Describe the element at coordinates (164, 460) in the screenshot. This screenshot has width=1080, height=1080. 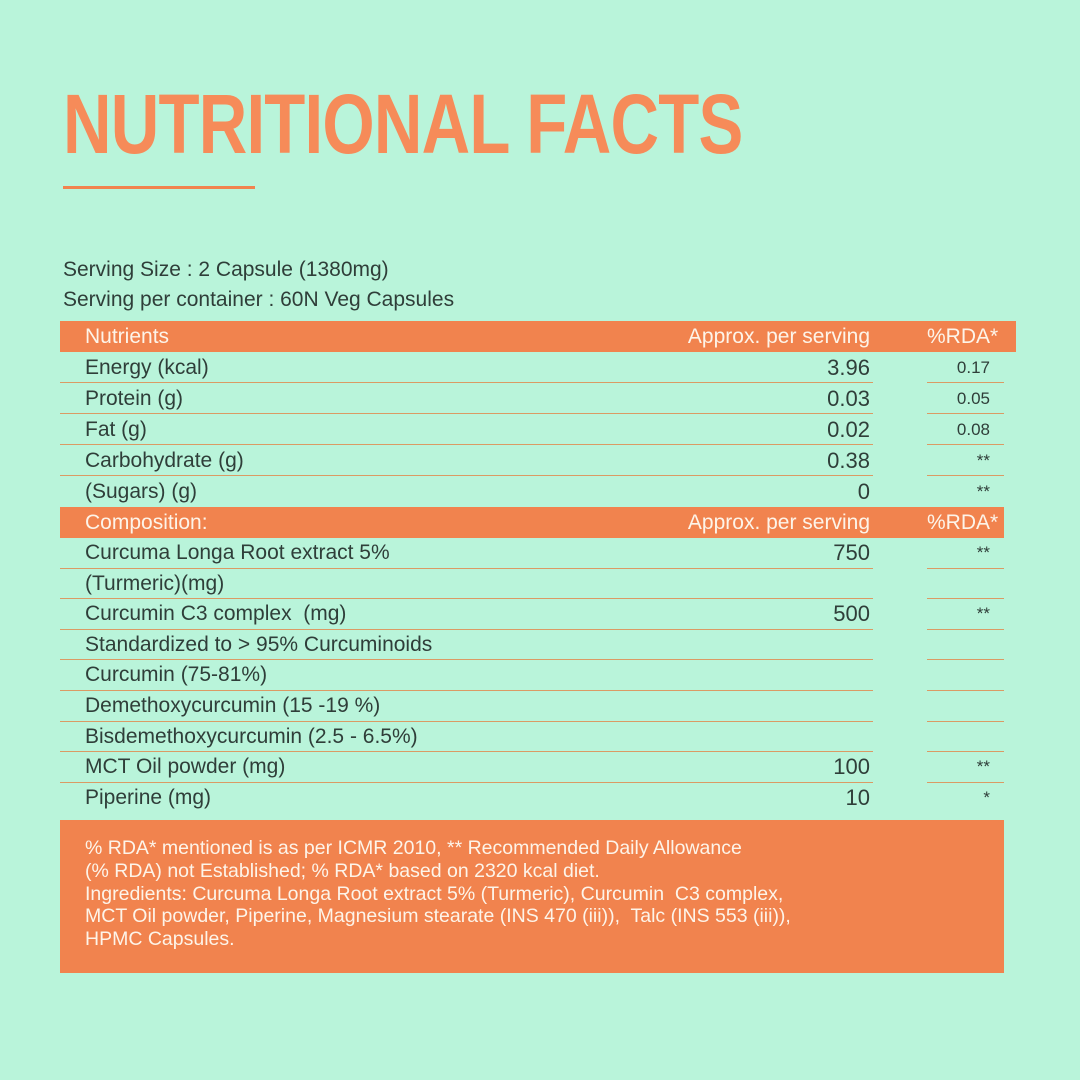
I see `row-label: Carbohydrate (g)` at that location.